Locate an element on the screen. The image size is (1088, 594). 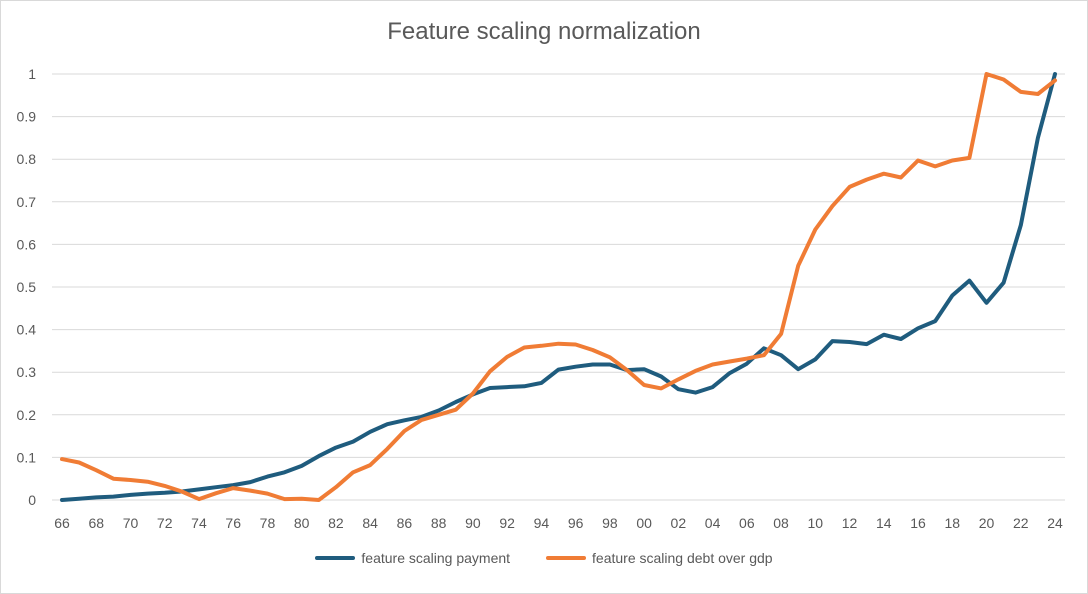
x-tick-label: 98 is located at coordinates (610, 523).